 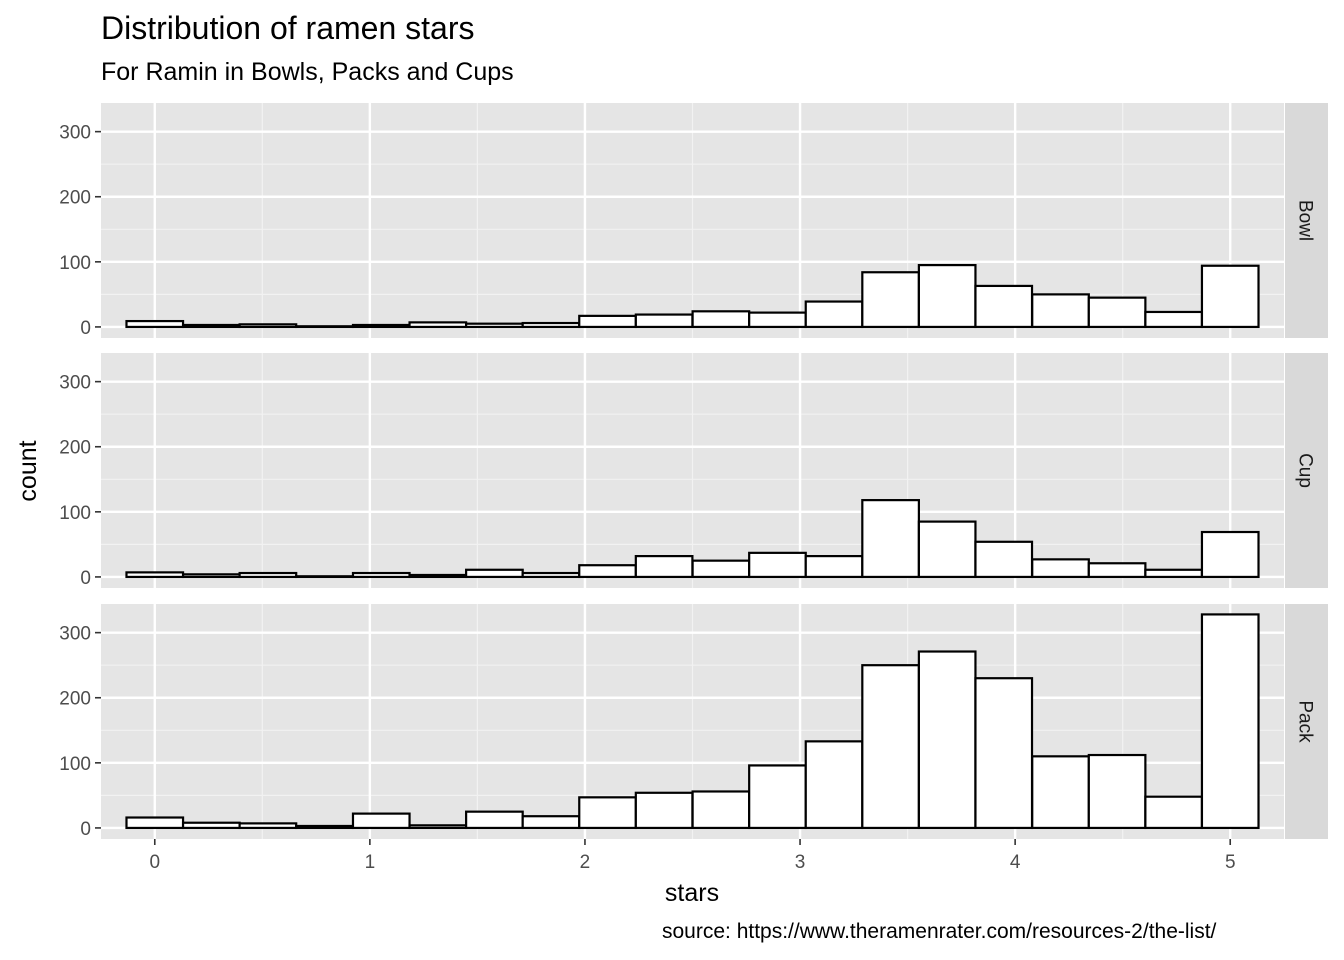 What do you see at coordinates (28, 470) in the screenshot?
I see `y-axis-label: count` at bounding box center [28, 470].